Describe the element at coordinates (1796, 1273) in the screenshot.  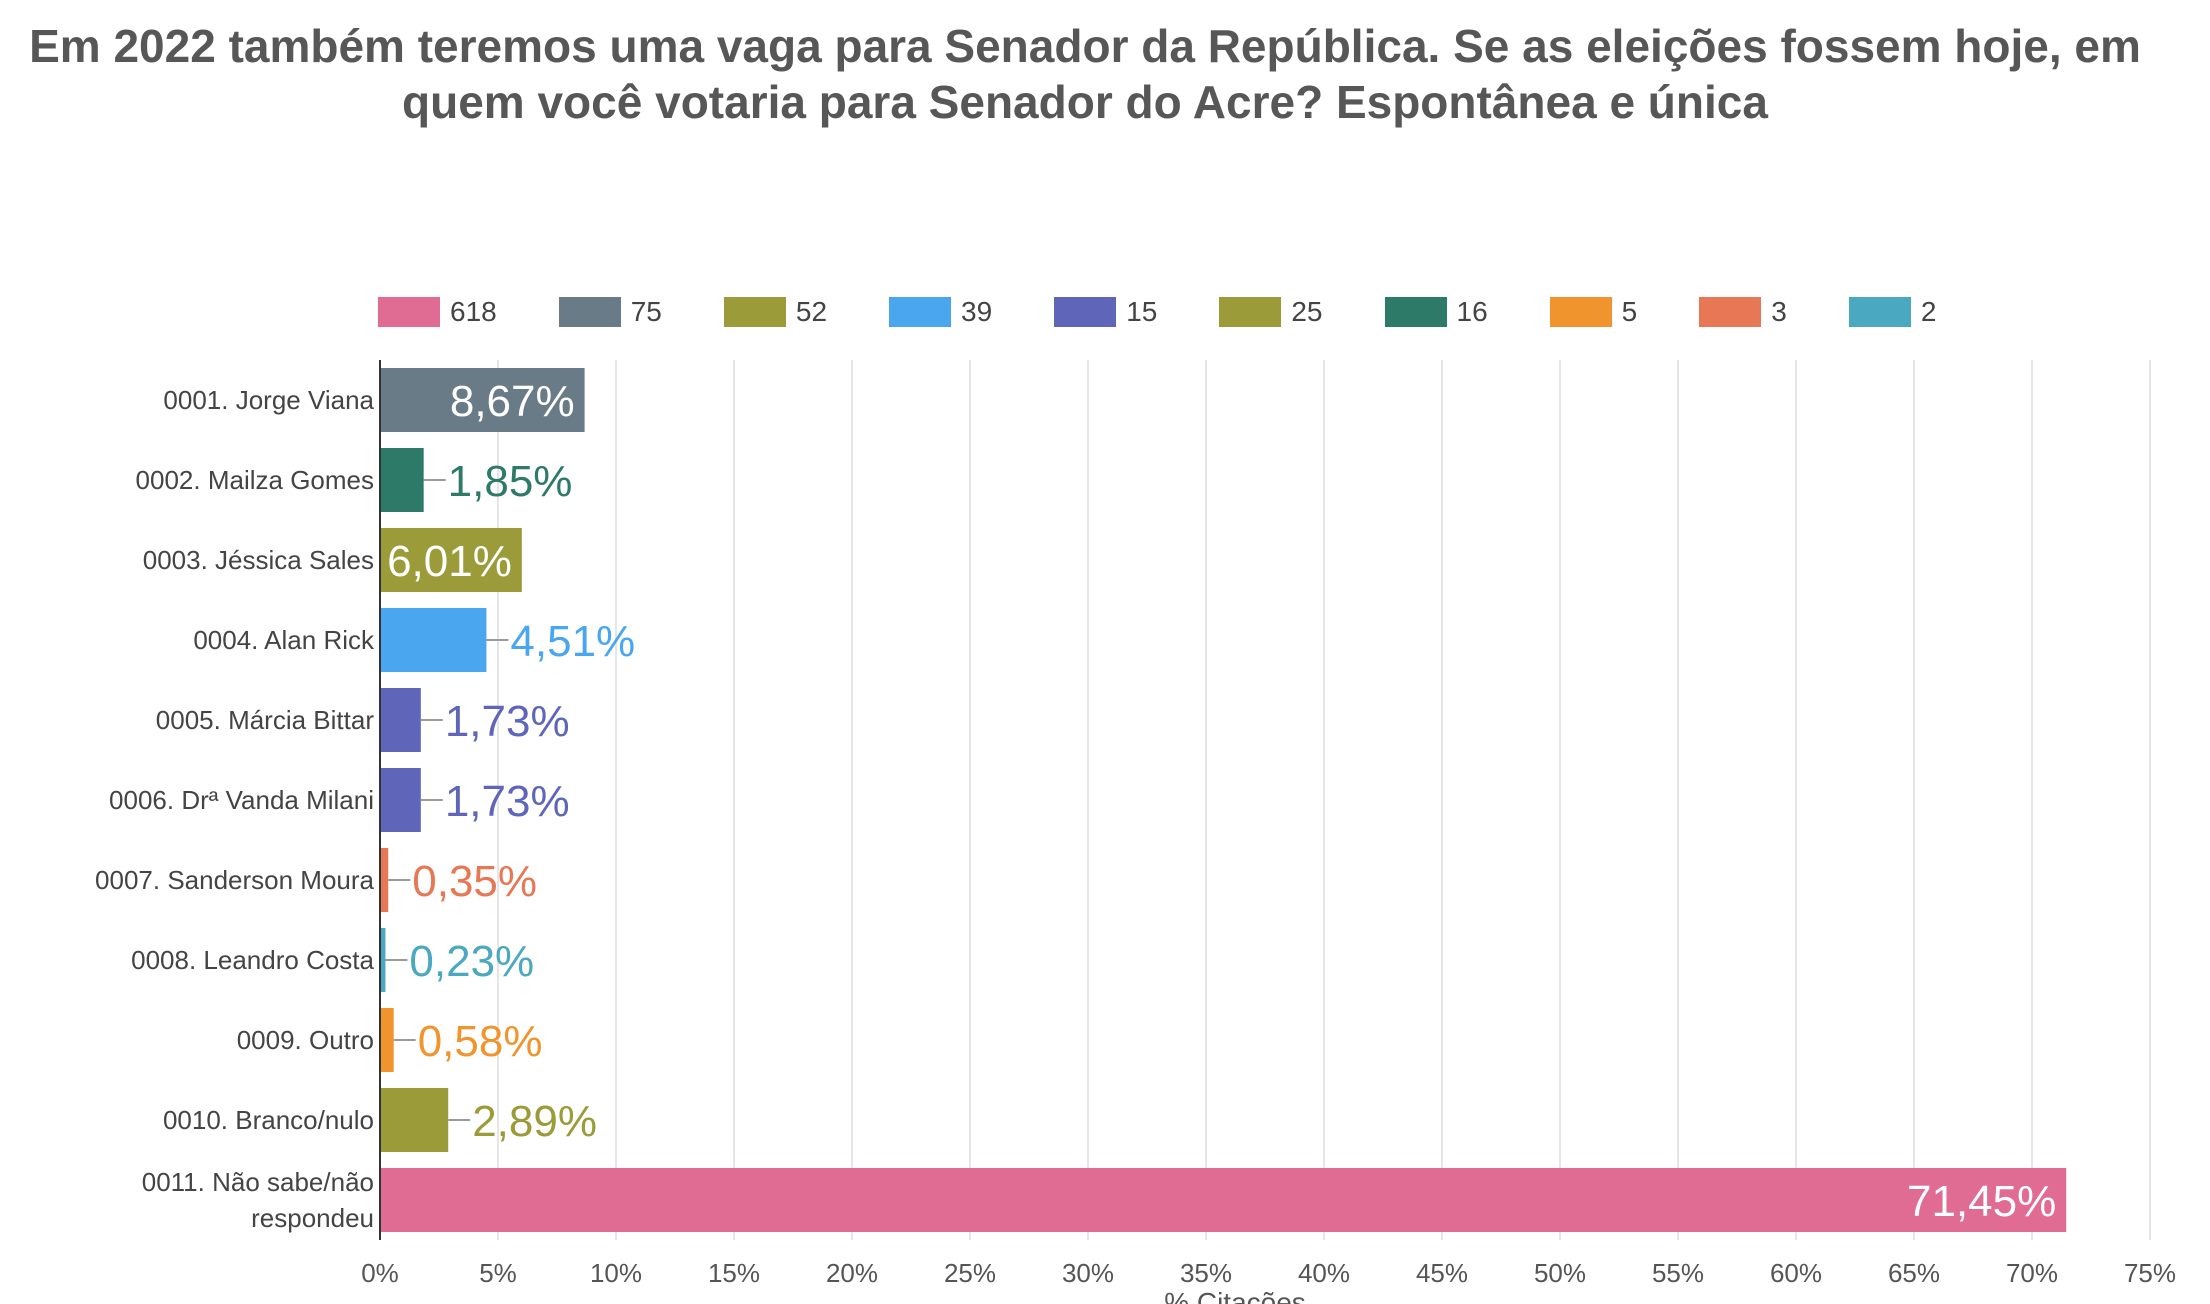
I see `x-tick-label: 60%` at that location.